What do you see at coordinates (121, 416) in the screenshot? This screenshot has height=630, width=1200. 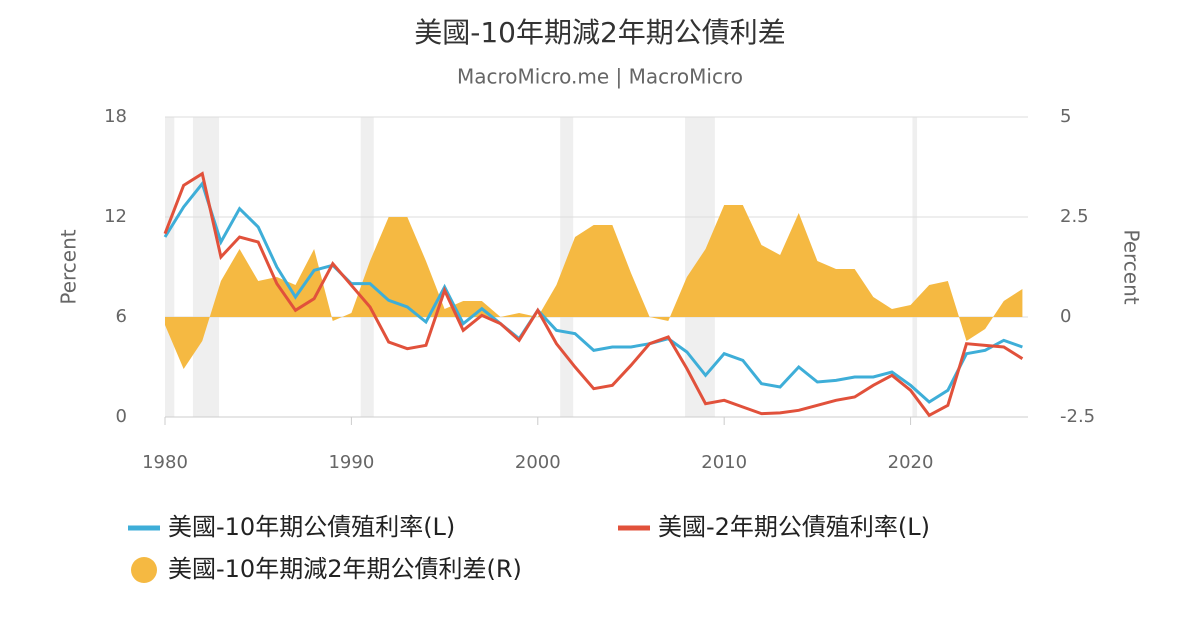 I see `y-tick-label: 0` at bounding box center [121, 416].